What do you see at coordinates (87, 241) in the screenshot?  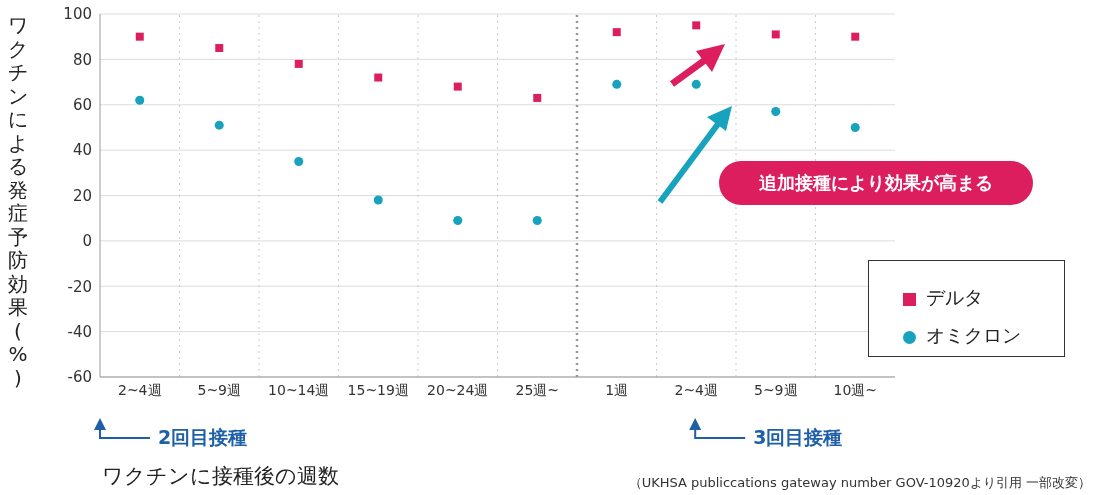 I see `y-tick-label: 0` at bounding box center [87, 241].